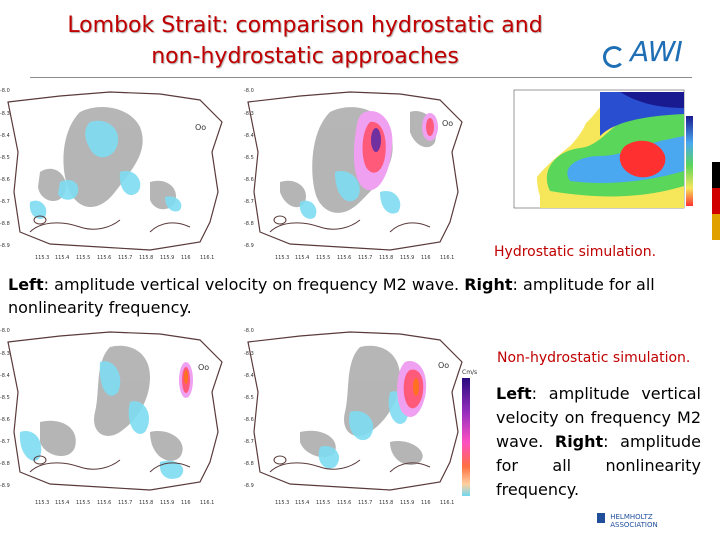 This screenshot has width=720, height=540. What do you see at coordinates (631, 517) in the screenshot?
I see `helmholtz-logo-line1: HELMHOLTZ` at bounding box center [631, 517].